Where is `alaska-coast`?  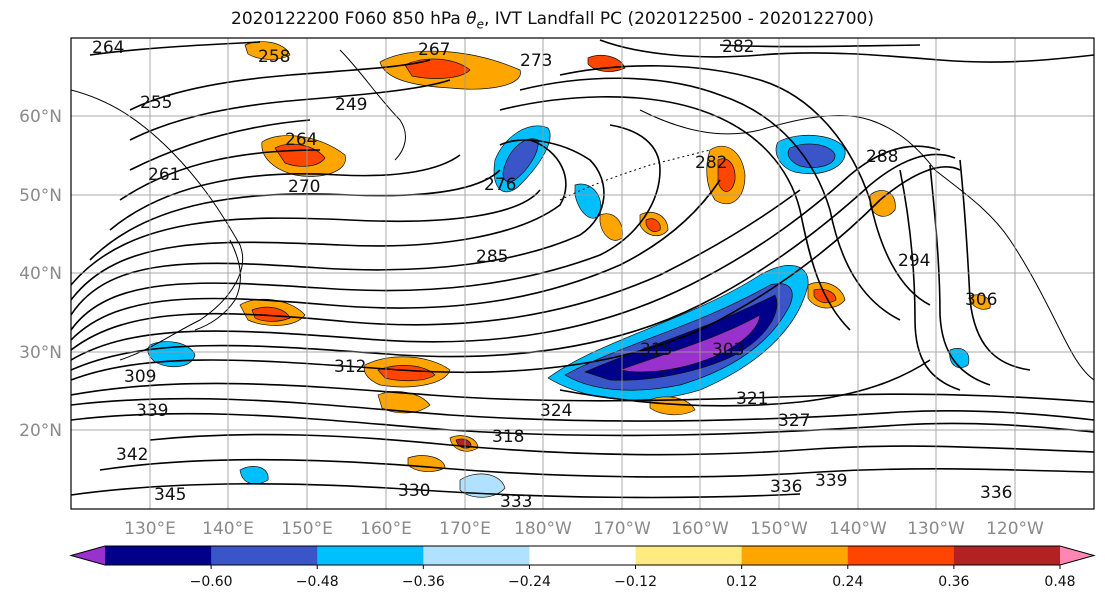 alaska-coast is located at coordinates (787, 140).